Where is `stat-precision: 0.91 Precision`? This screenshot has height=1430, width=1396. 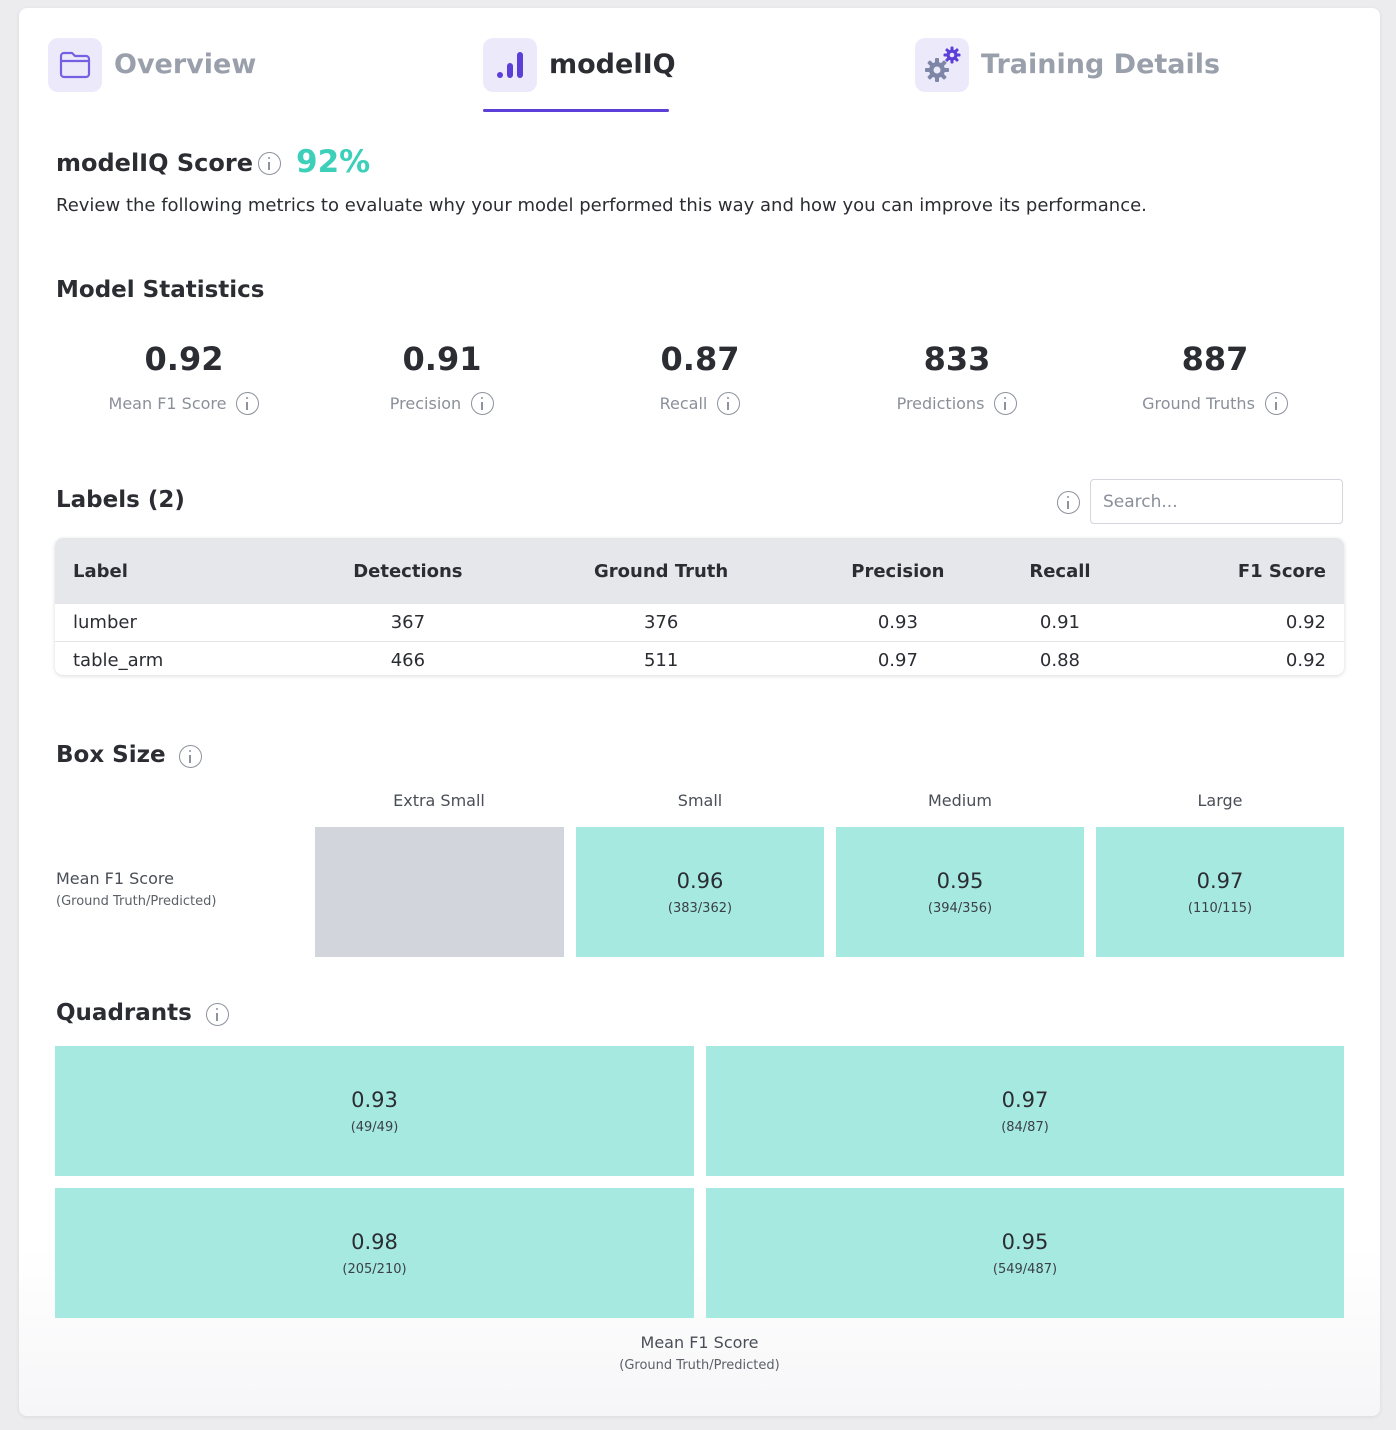 stat-precision: 0.91 Precision is located at coordinates (442, 377).